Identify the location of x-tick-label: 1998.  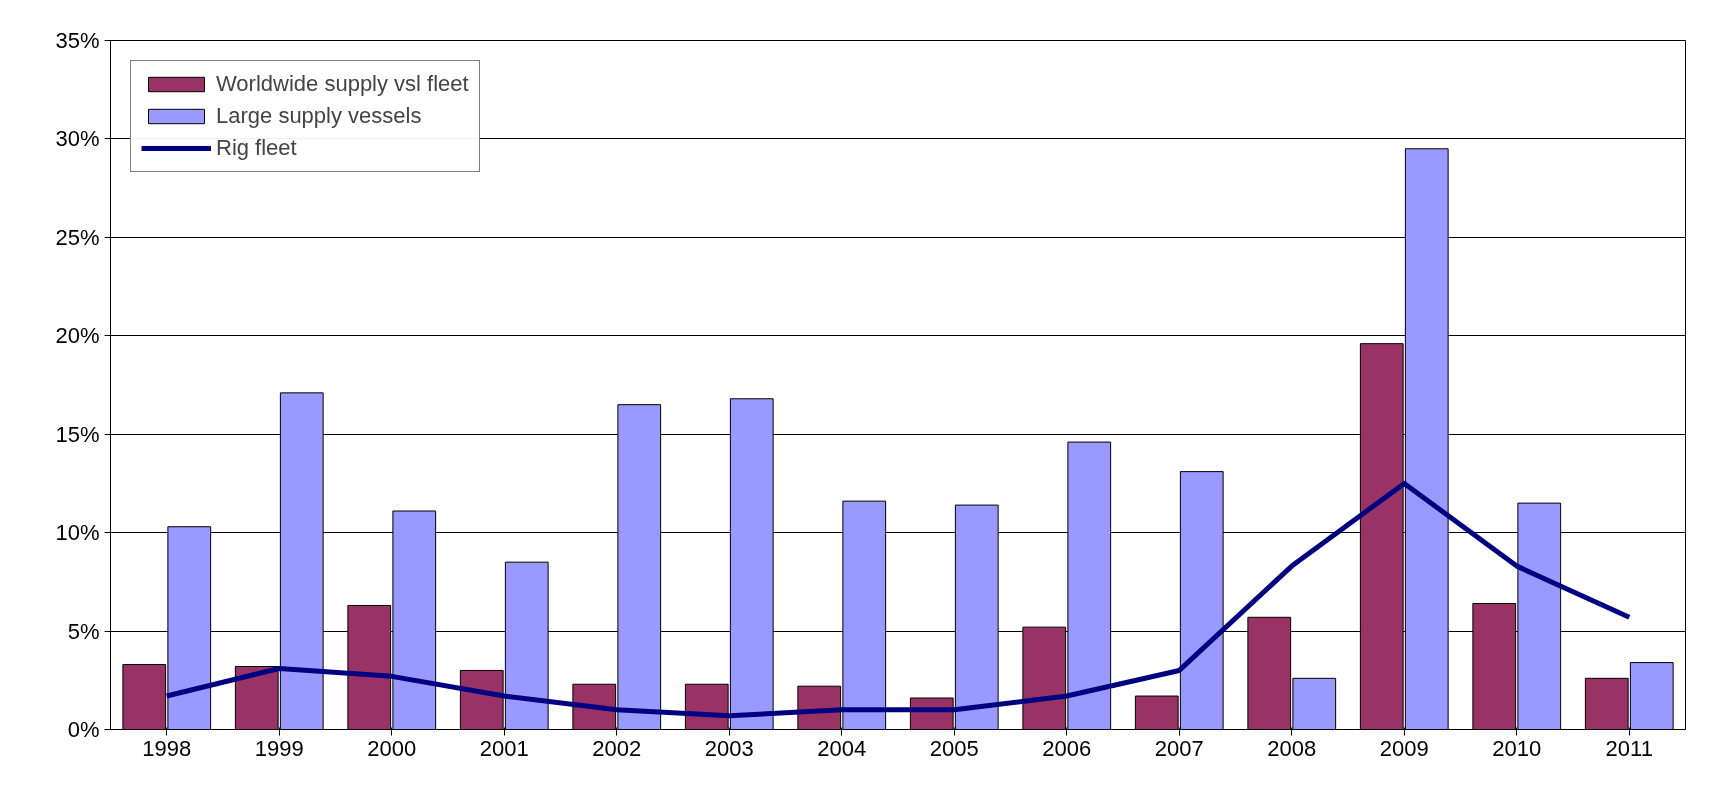
(167, 748).